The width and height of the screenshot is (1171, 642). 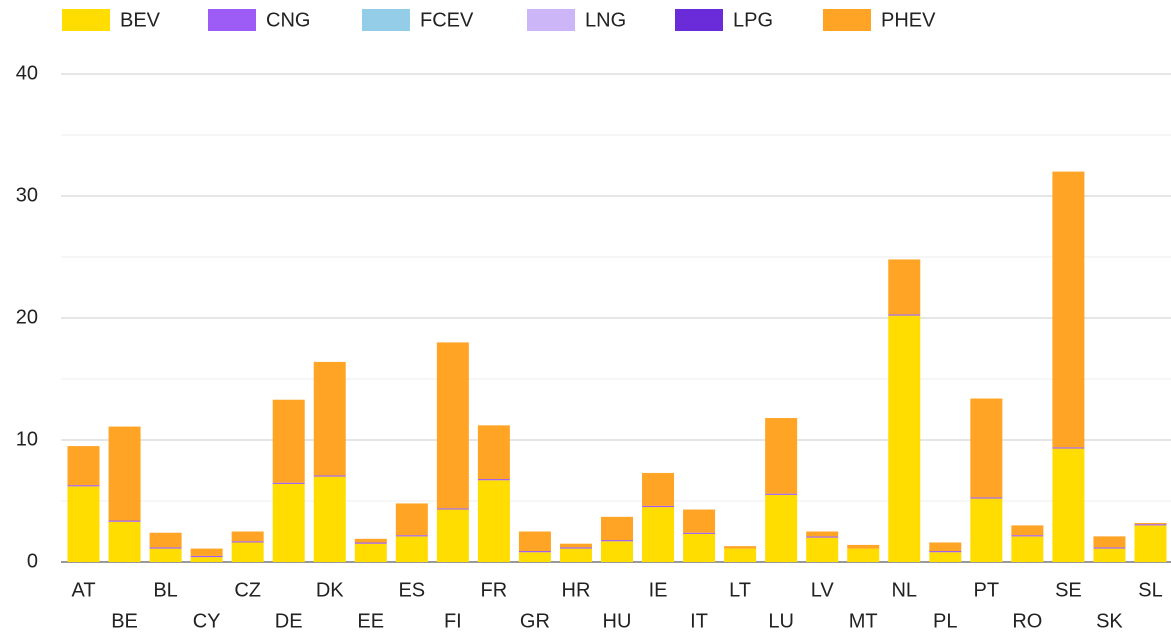 What do you see at coordinates (945, 621) in the screenshot?
I see `x-tick-label: PL` at bounding box center [945, 621].